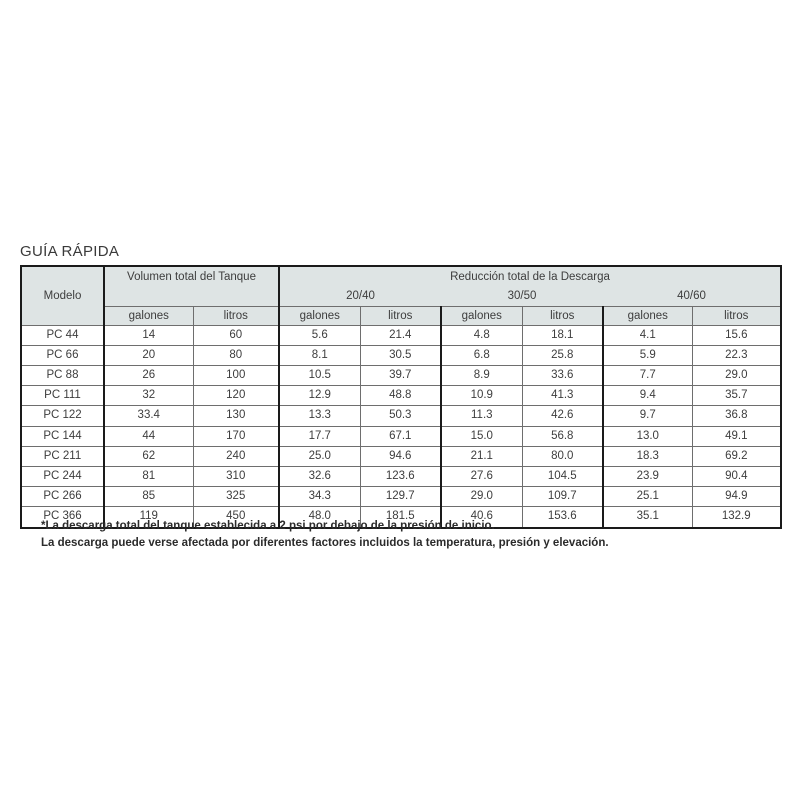 The height and width of the screenshot is (800, 800). I want to click on cell-liters-3050: 18.1, so click(563, 335).